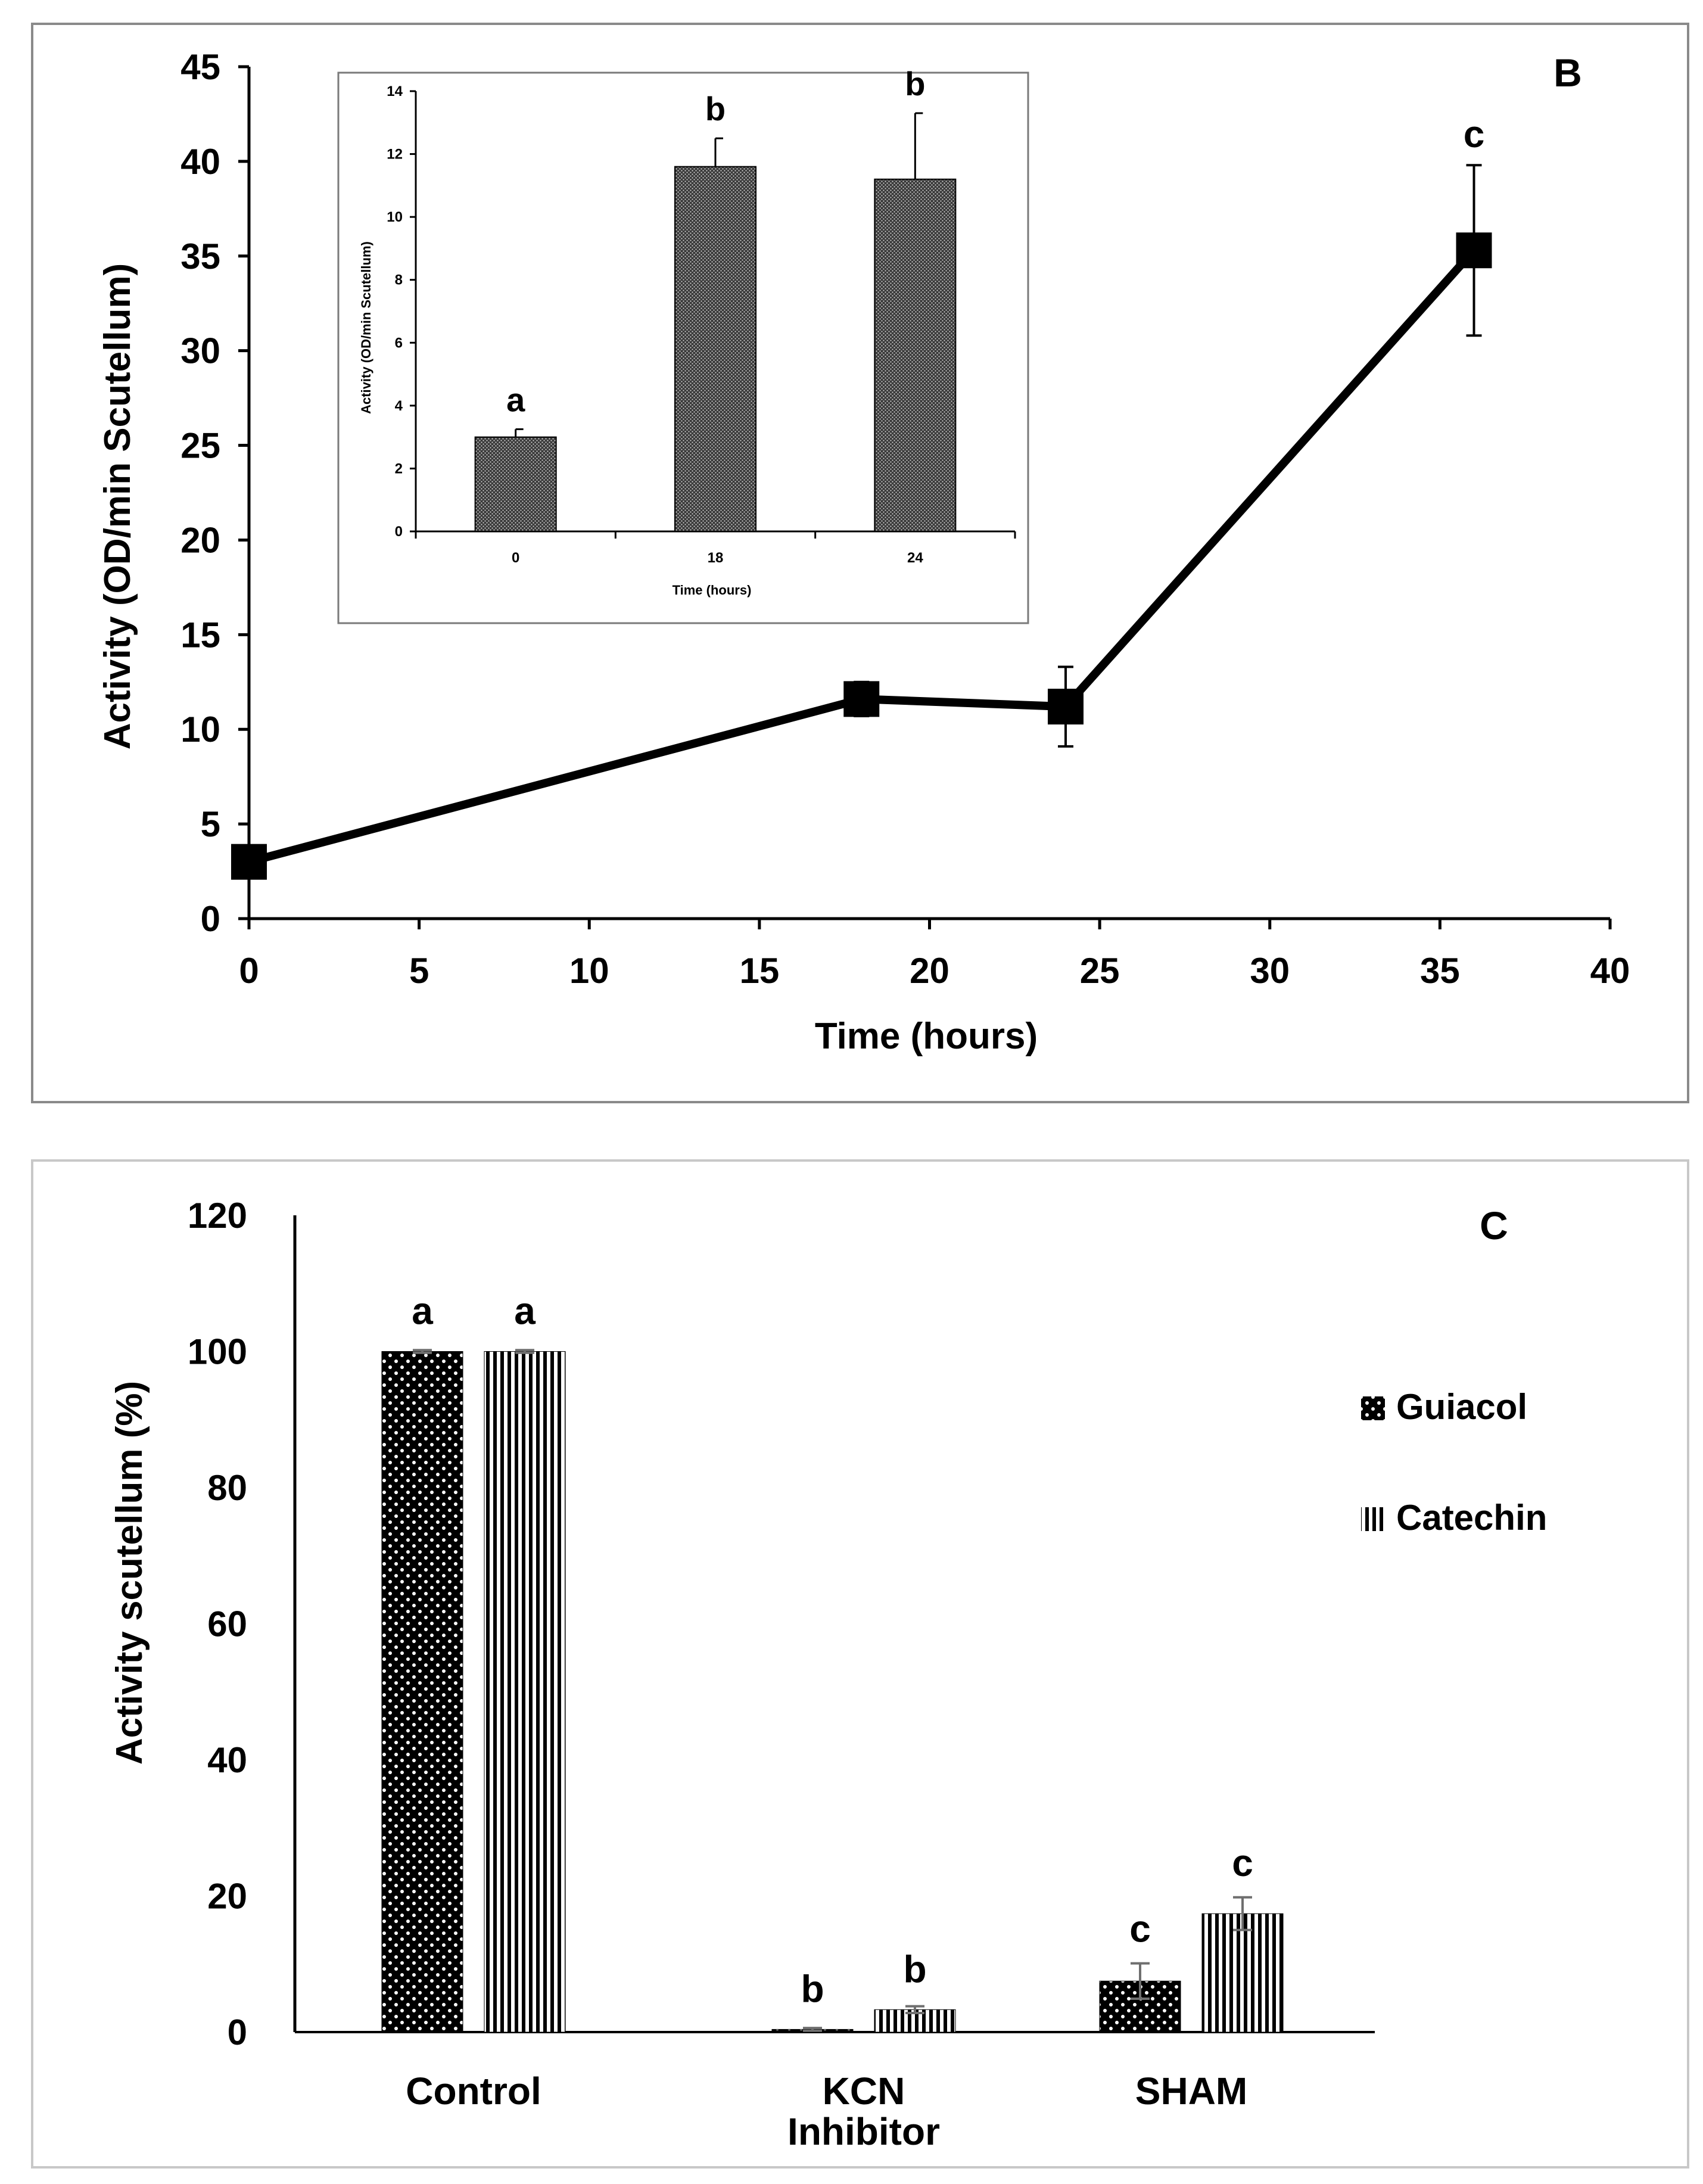 The height and width of the screenshot is (2184, 1703). I want to click on panel-c-category-labels: Control KCN Inhibitor SHAM, so click(826, 2111).